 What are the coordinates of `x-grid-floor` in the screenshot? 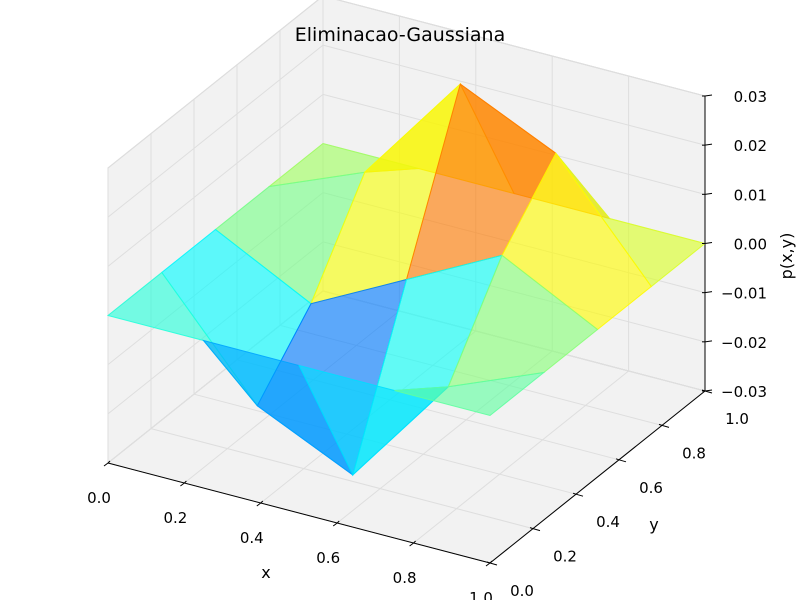 It's located at (521, 457).